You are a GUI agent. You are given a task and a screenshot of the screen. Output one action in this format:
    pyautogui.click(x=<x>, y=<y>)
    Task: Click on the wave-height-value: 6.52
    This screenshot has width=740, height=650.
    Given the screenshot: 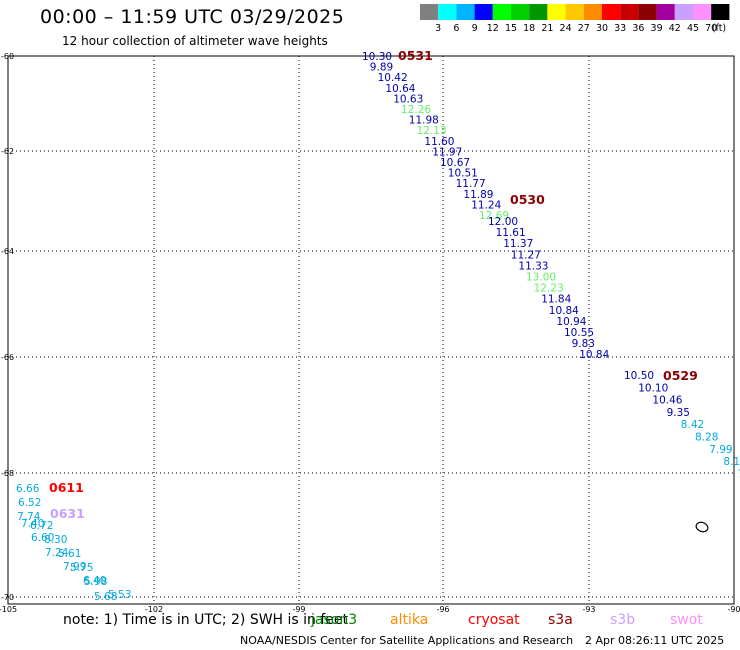 What is the action you would take?
    pyautogui.click(x=29, y=503)
    